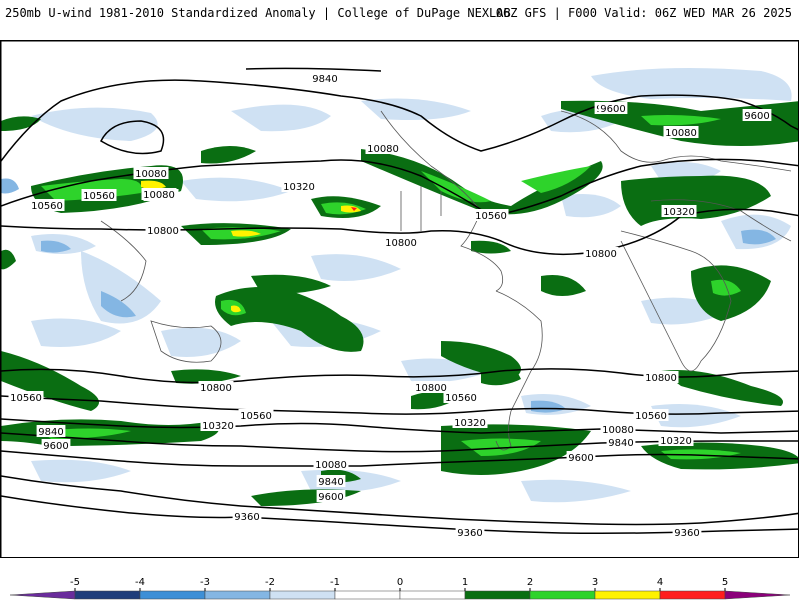 This screenshot has width=800, height=600. What do you see at coordinates (595, 582) in the screenshot?
I see `colorbar-tick-label: 3` at bounding box center [595, 582].